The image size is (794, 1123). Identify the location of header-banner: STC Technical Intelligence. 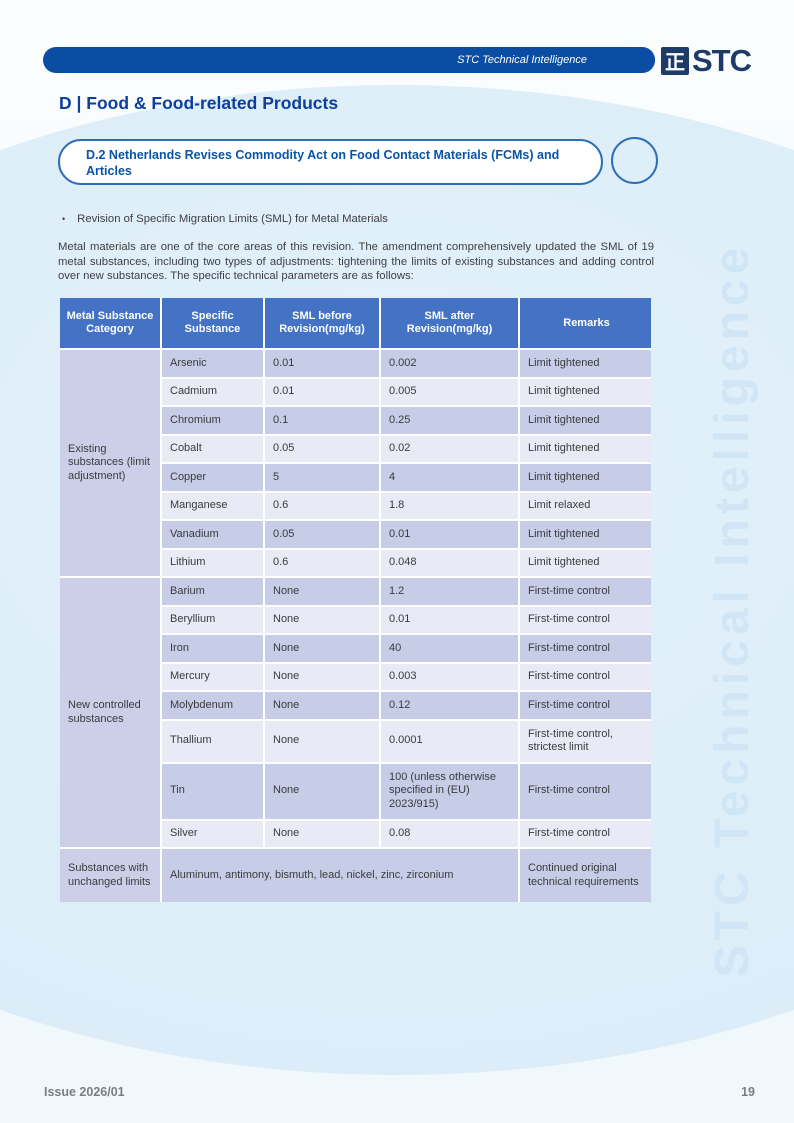
(349, 60).